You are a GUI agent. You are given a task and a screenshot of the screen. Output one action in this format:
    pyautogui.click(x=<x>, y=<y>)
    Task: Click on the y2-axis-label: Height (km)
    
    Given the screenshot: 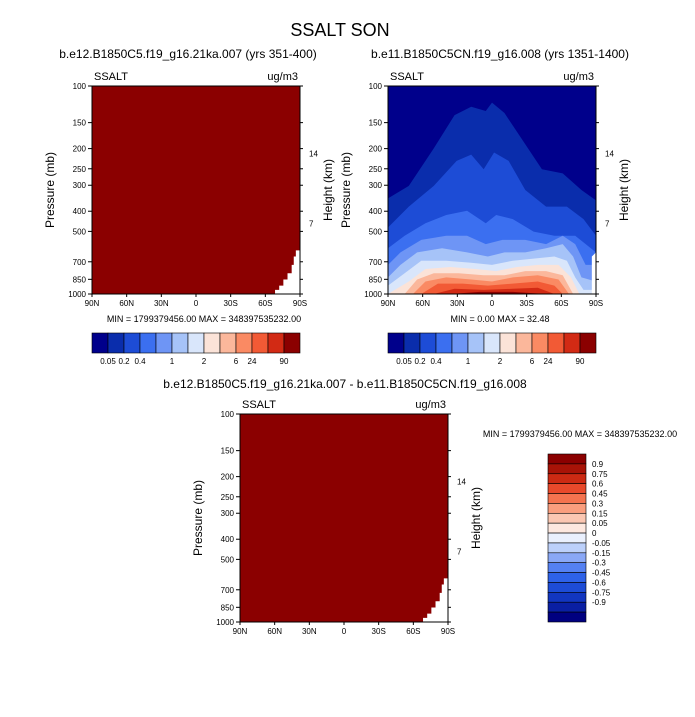 What is the action you would take?
    pyautogui.click(x=476, y=518)
    